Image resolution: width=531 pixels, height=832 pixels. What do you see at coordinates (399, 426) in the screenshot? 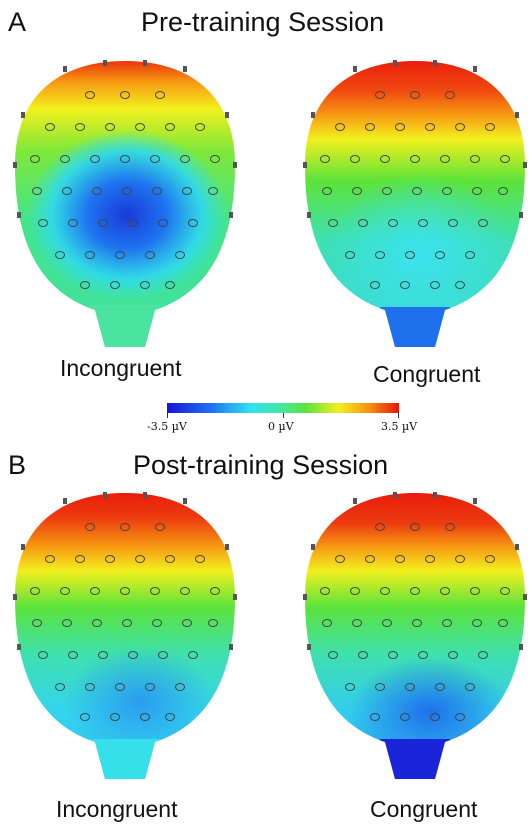
I see `colorbar-max-label: 3.5 µV` at bounding box center [399, 426].